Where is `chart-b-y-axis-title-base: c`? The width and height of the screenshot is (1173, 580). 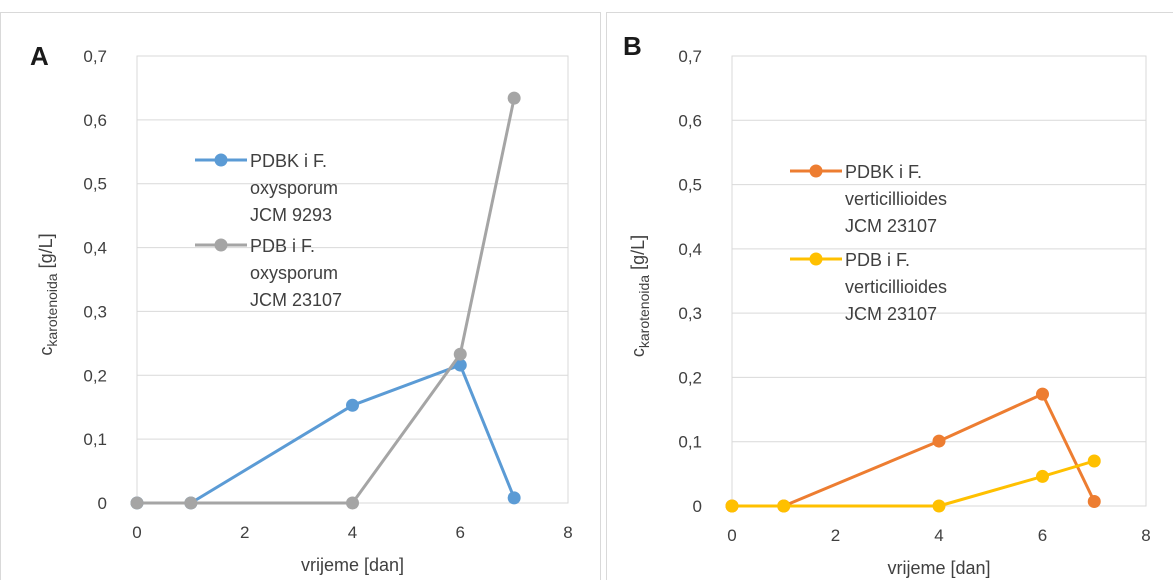 chart-b-y-axis-title-base: c is located at coordinates (638, 352).